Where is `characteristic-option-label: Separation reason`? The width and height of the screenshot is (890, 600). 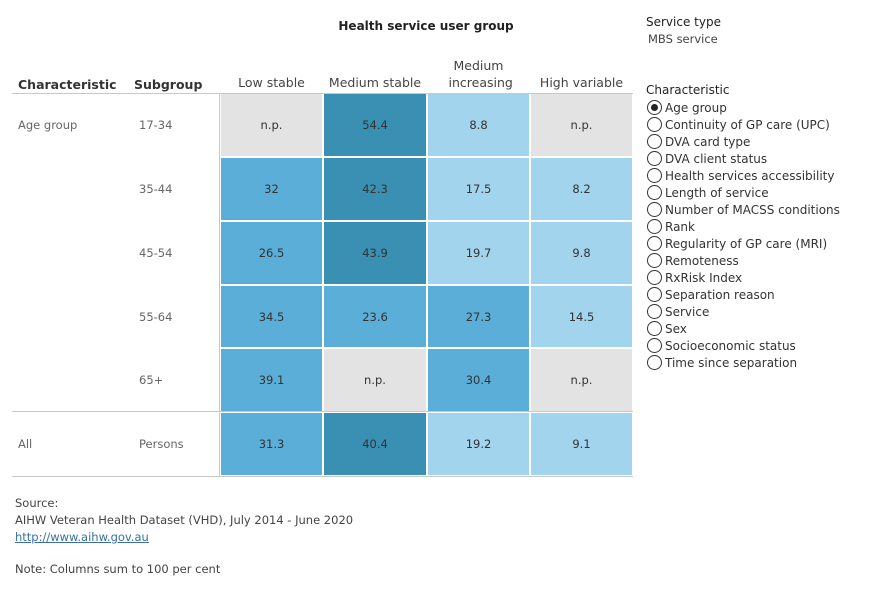
characteristic-option-label: Separation reason is located at coordinates (720, 294).